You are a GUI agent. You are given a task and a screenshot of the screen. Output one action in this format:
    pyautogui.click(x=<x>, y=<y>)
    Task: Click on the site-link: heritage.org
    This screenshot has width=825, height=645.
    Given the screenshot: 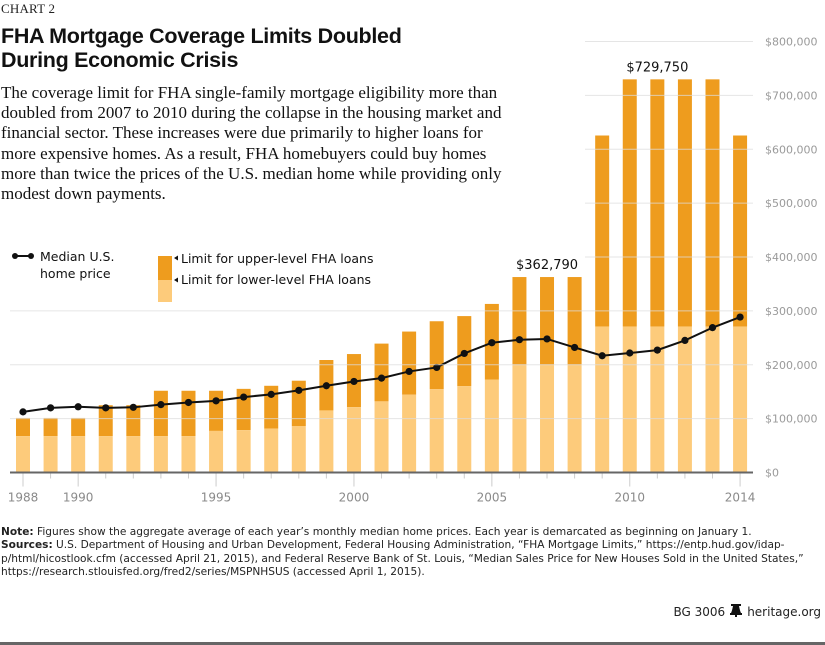 What is the action you would take?
    pyautogui.click(x=784, y=612)
    